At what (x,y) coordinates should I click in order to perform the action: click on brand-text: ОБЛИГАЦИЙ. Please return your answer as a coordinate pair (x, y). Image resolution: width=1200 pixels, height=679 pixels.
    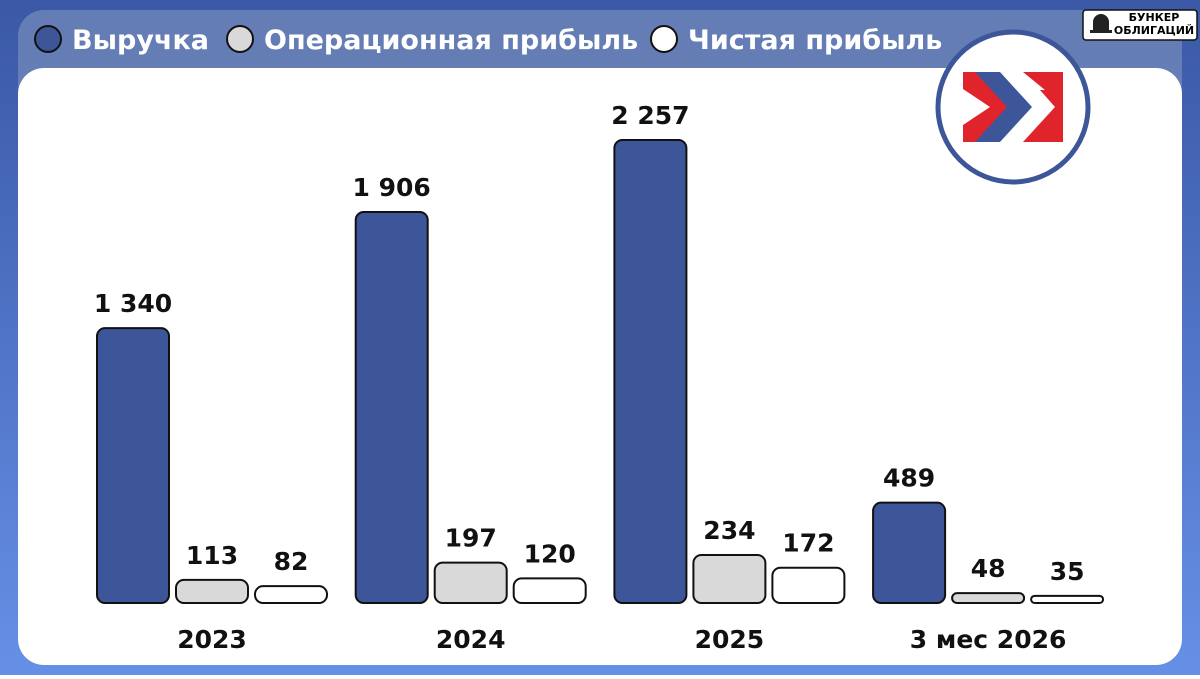
    Looking at the image, I should click on (1154, 30).